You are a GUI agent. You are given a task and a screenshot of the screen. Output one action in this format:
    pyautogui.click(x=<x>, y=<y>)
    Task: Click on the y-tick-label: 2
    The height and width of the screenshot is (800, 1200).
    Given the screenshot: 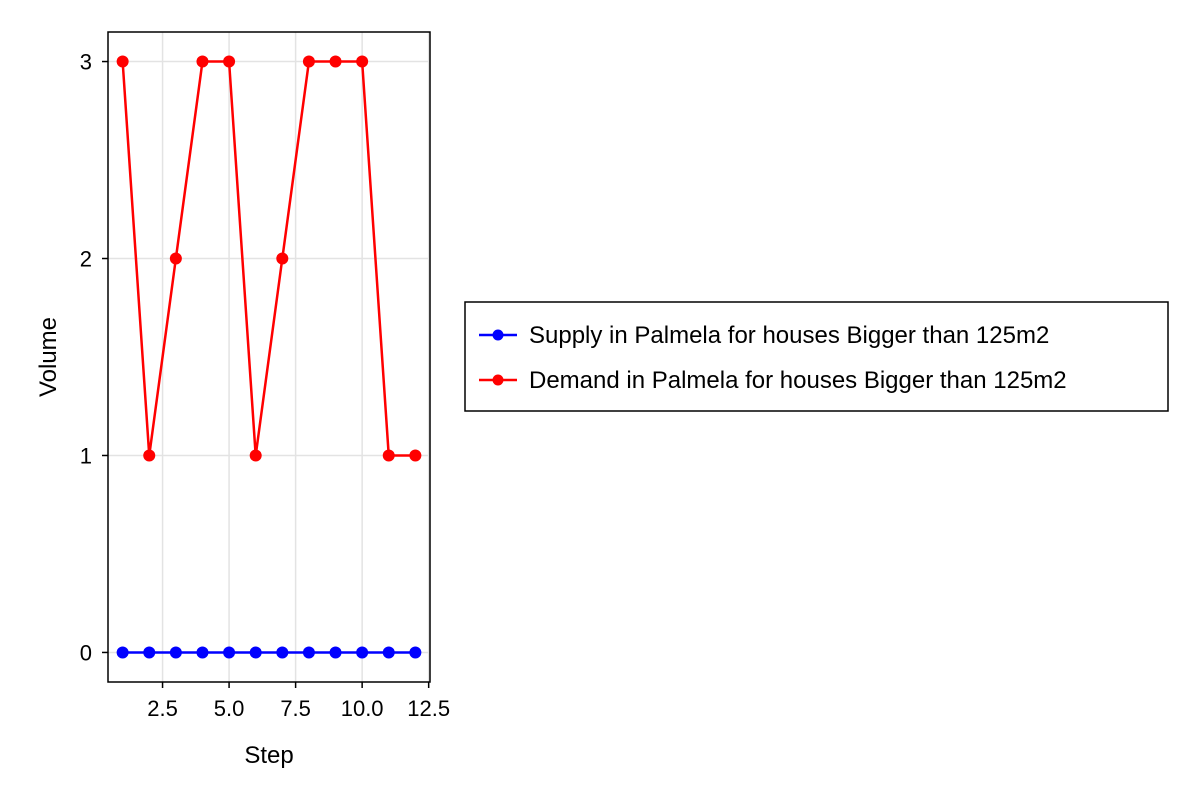 What is the action you would take?
    pyautogui.click(x=86, y=259)
    